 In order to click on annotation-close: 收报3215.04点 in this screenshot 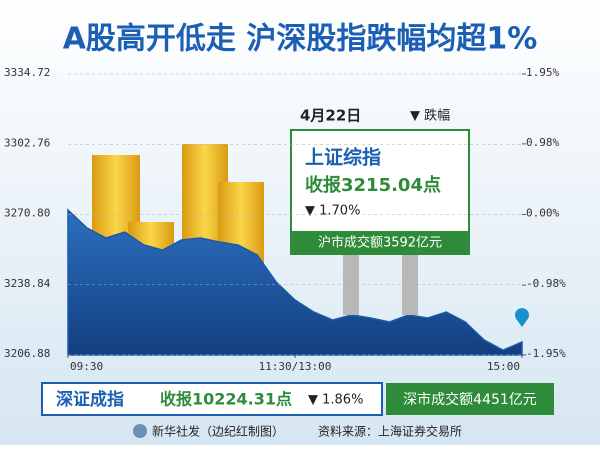, I will do `click(373, 185)`.